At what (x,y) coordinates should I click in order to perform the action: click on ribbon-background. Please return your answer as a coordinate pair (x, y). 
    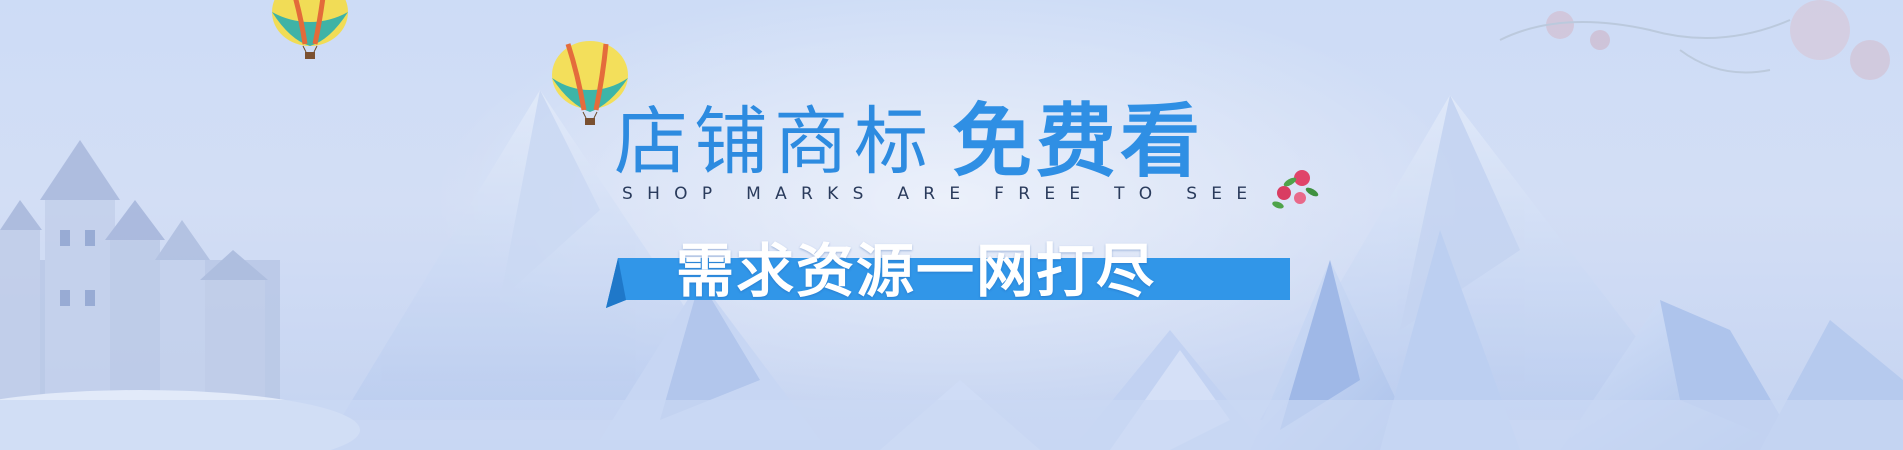
    Looking at the image, I should click on (948, 283).